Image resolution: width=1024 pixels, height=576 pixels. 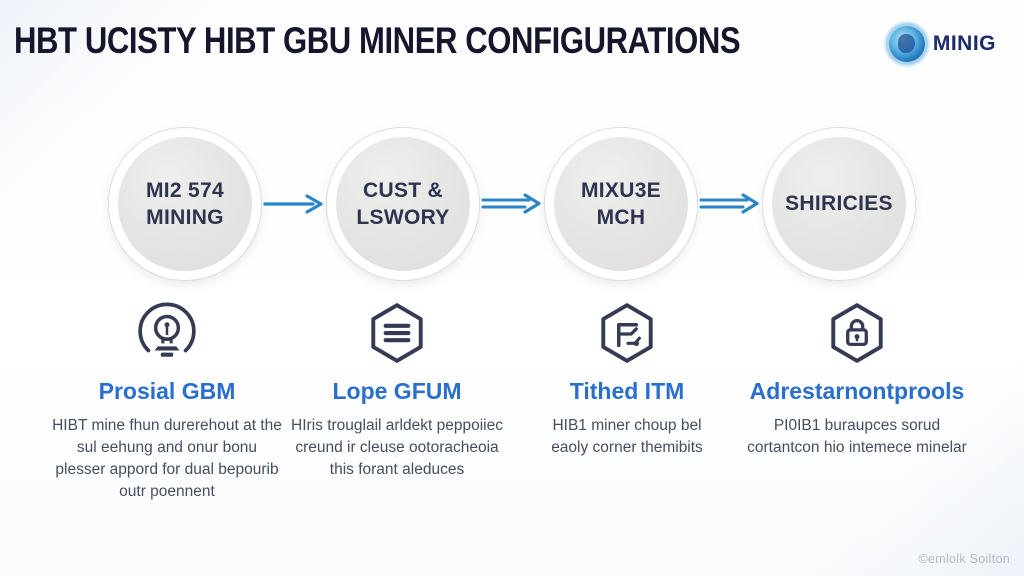 What do you see at coordinates (403, 217) in the screenshot?
I see `flow-step-line2: LSWORY` at bounding box center [403, 217].